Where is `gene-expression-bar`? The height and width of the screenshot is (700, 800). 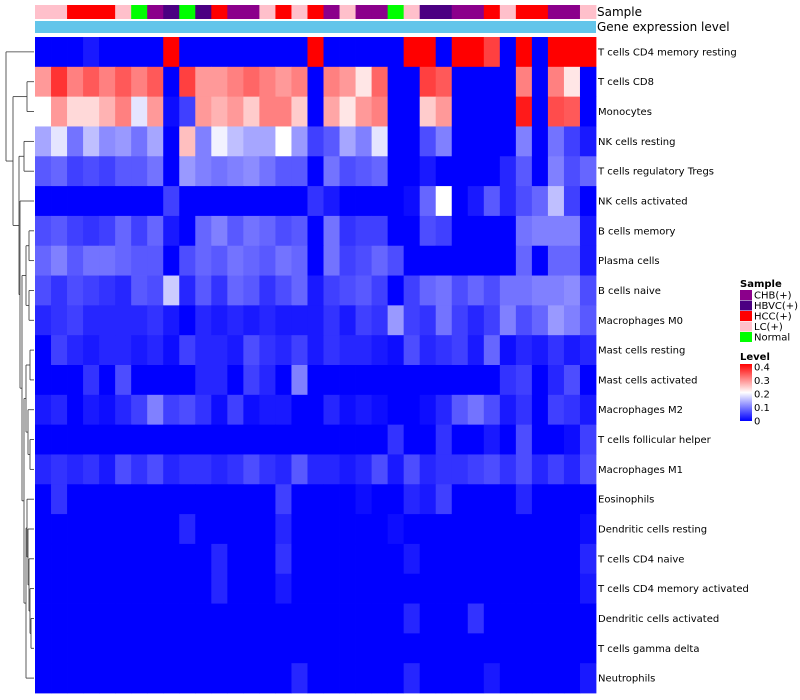 gene-expression-bar is located at coordinates (315, 27).